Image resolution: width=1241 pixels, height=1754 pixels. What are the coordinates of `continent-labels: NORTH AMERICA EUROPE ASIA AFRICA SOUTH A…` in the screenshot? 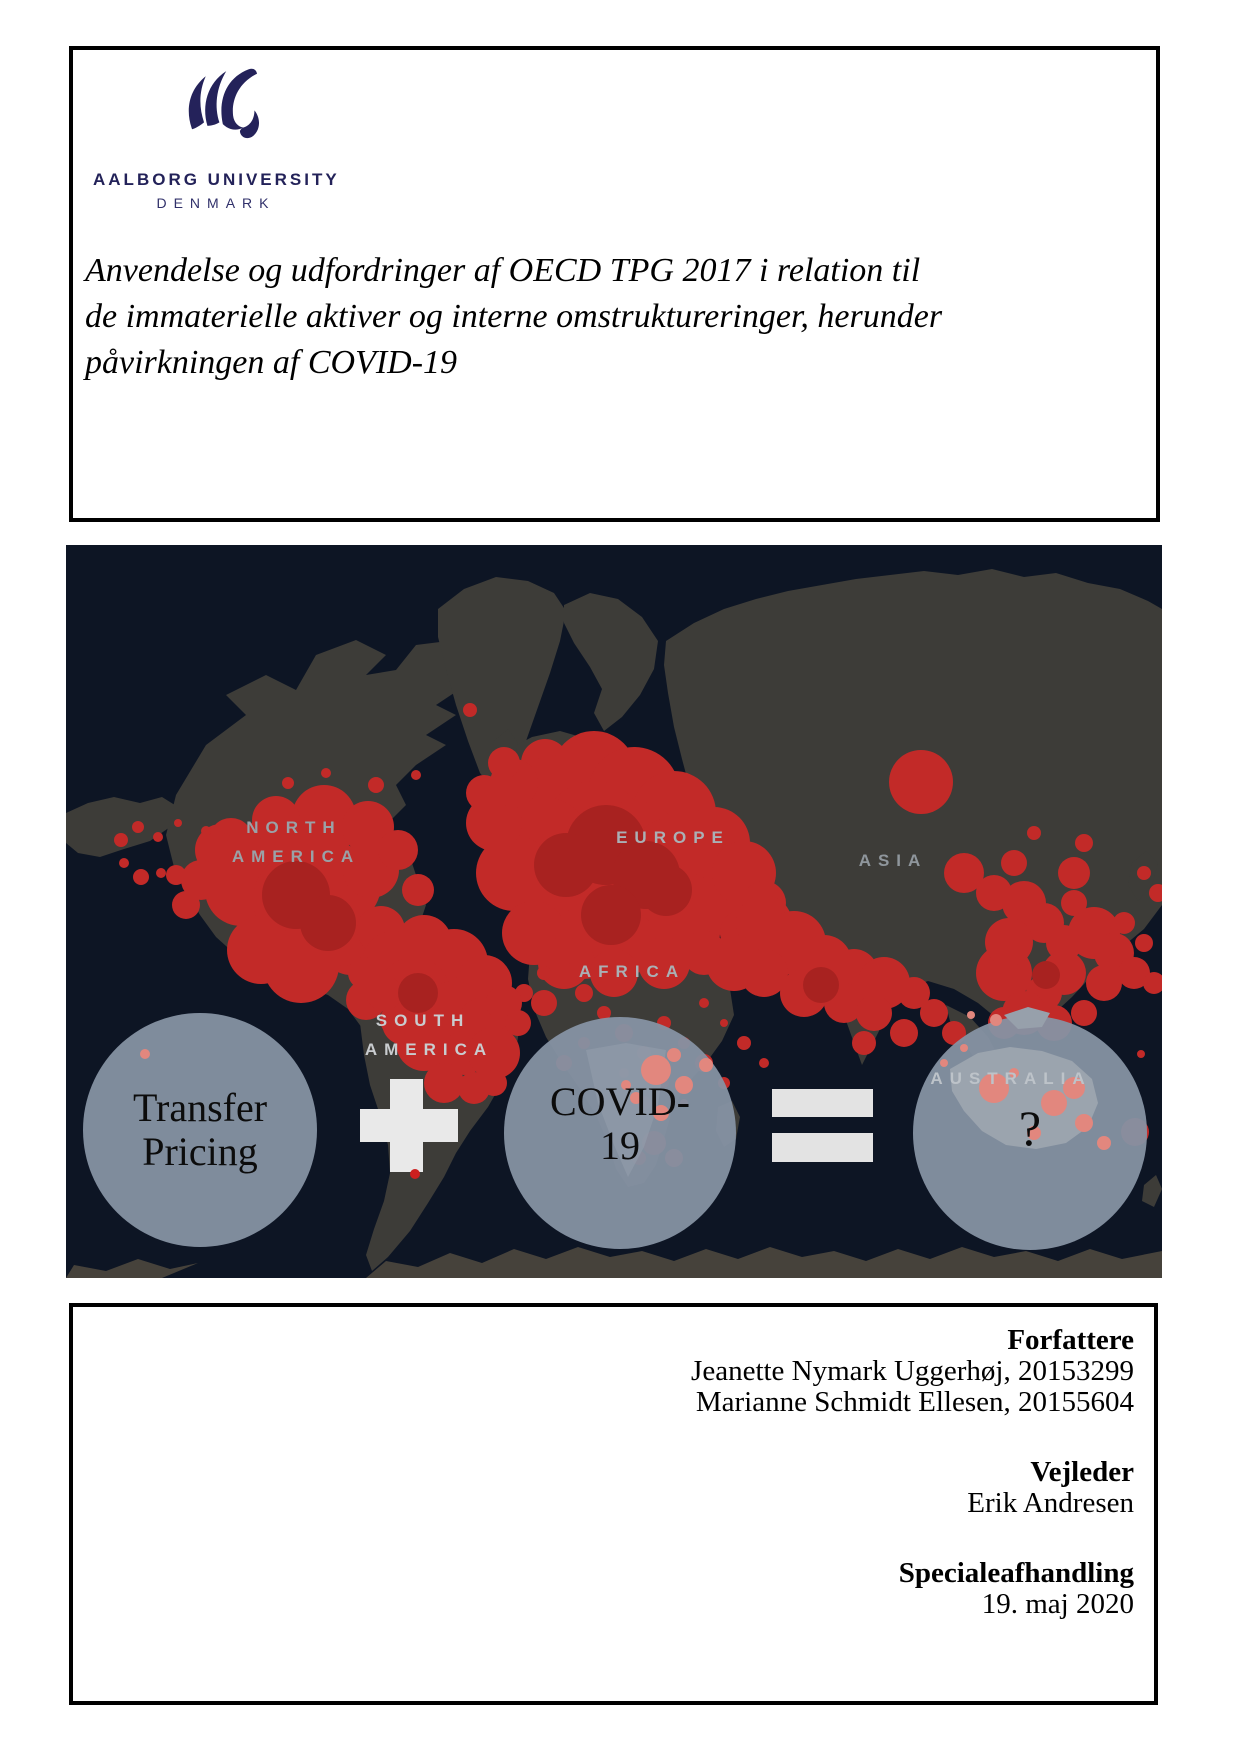 It's located at (580, 938).